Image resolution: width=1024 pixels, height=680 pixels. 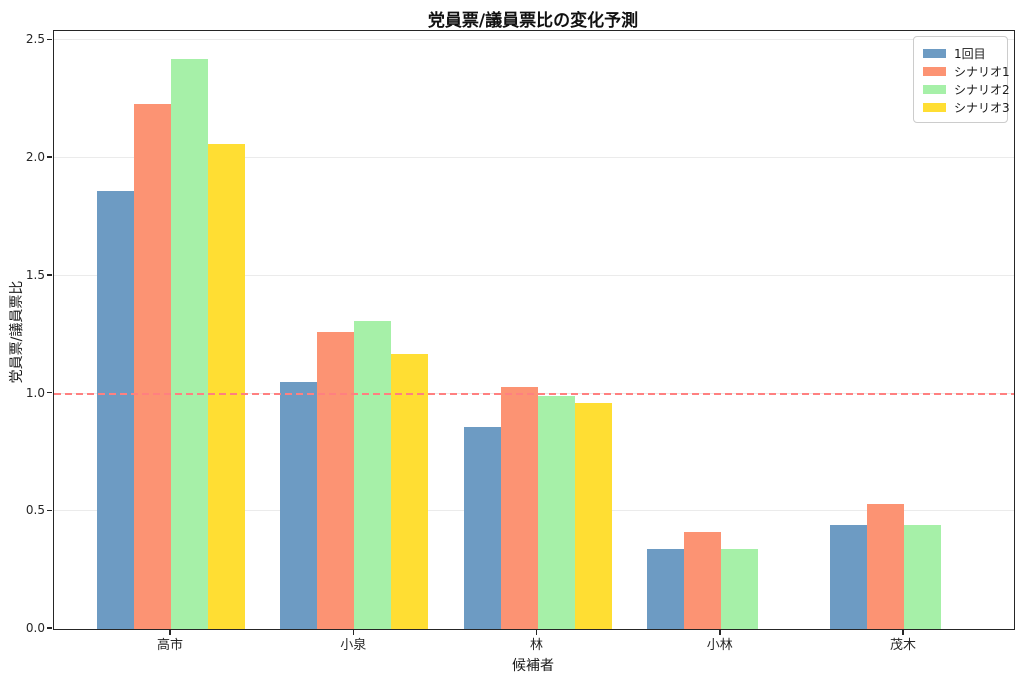 I want to click on legend-item: シナリオ2, so click(x=966, y=89).